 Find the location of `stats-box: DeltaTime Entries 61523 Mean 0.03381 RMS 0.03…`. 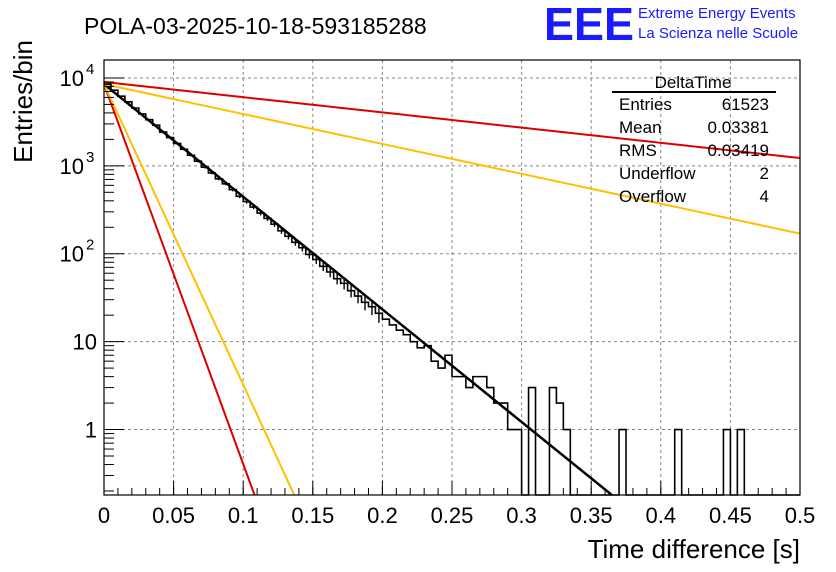

stats-box: DeltaTime Entries 61523 Mean 0.03381 RMS 0.03… is located at coordinates (694, 139).